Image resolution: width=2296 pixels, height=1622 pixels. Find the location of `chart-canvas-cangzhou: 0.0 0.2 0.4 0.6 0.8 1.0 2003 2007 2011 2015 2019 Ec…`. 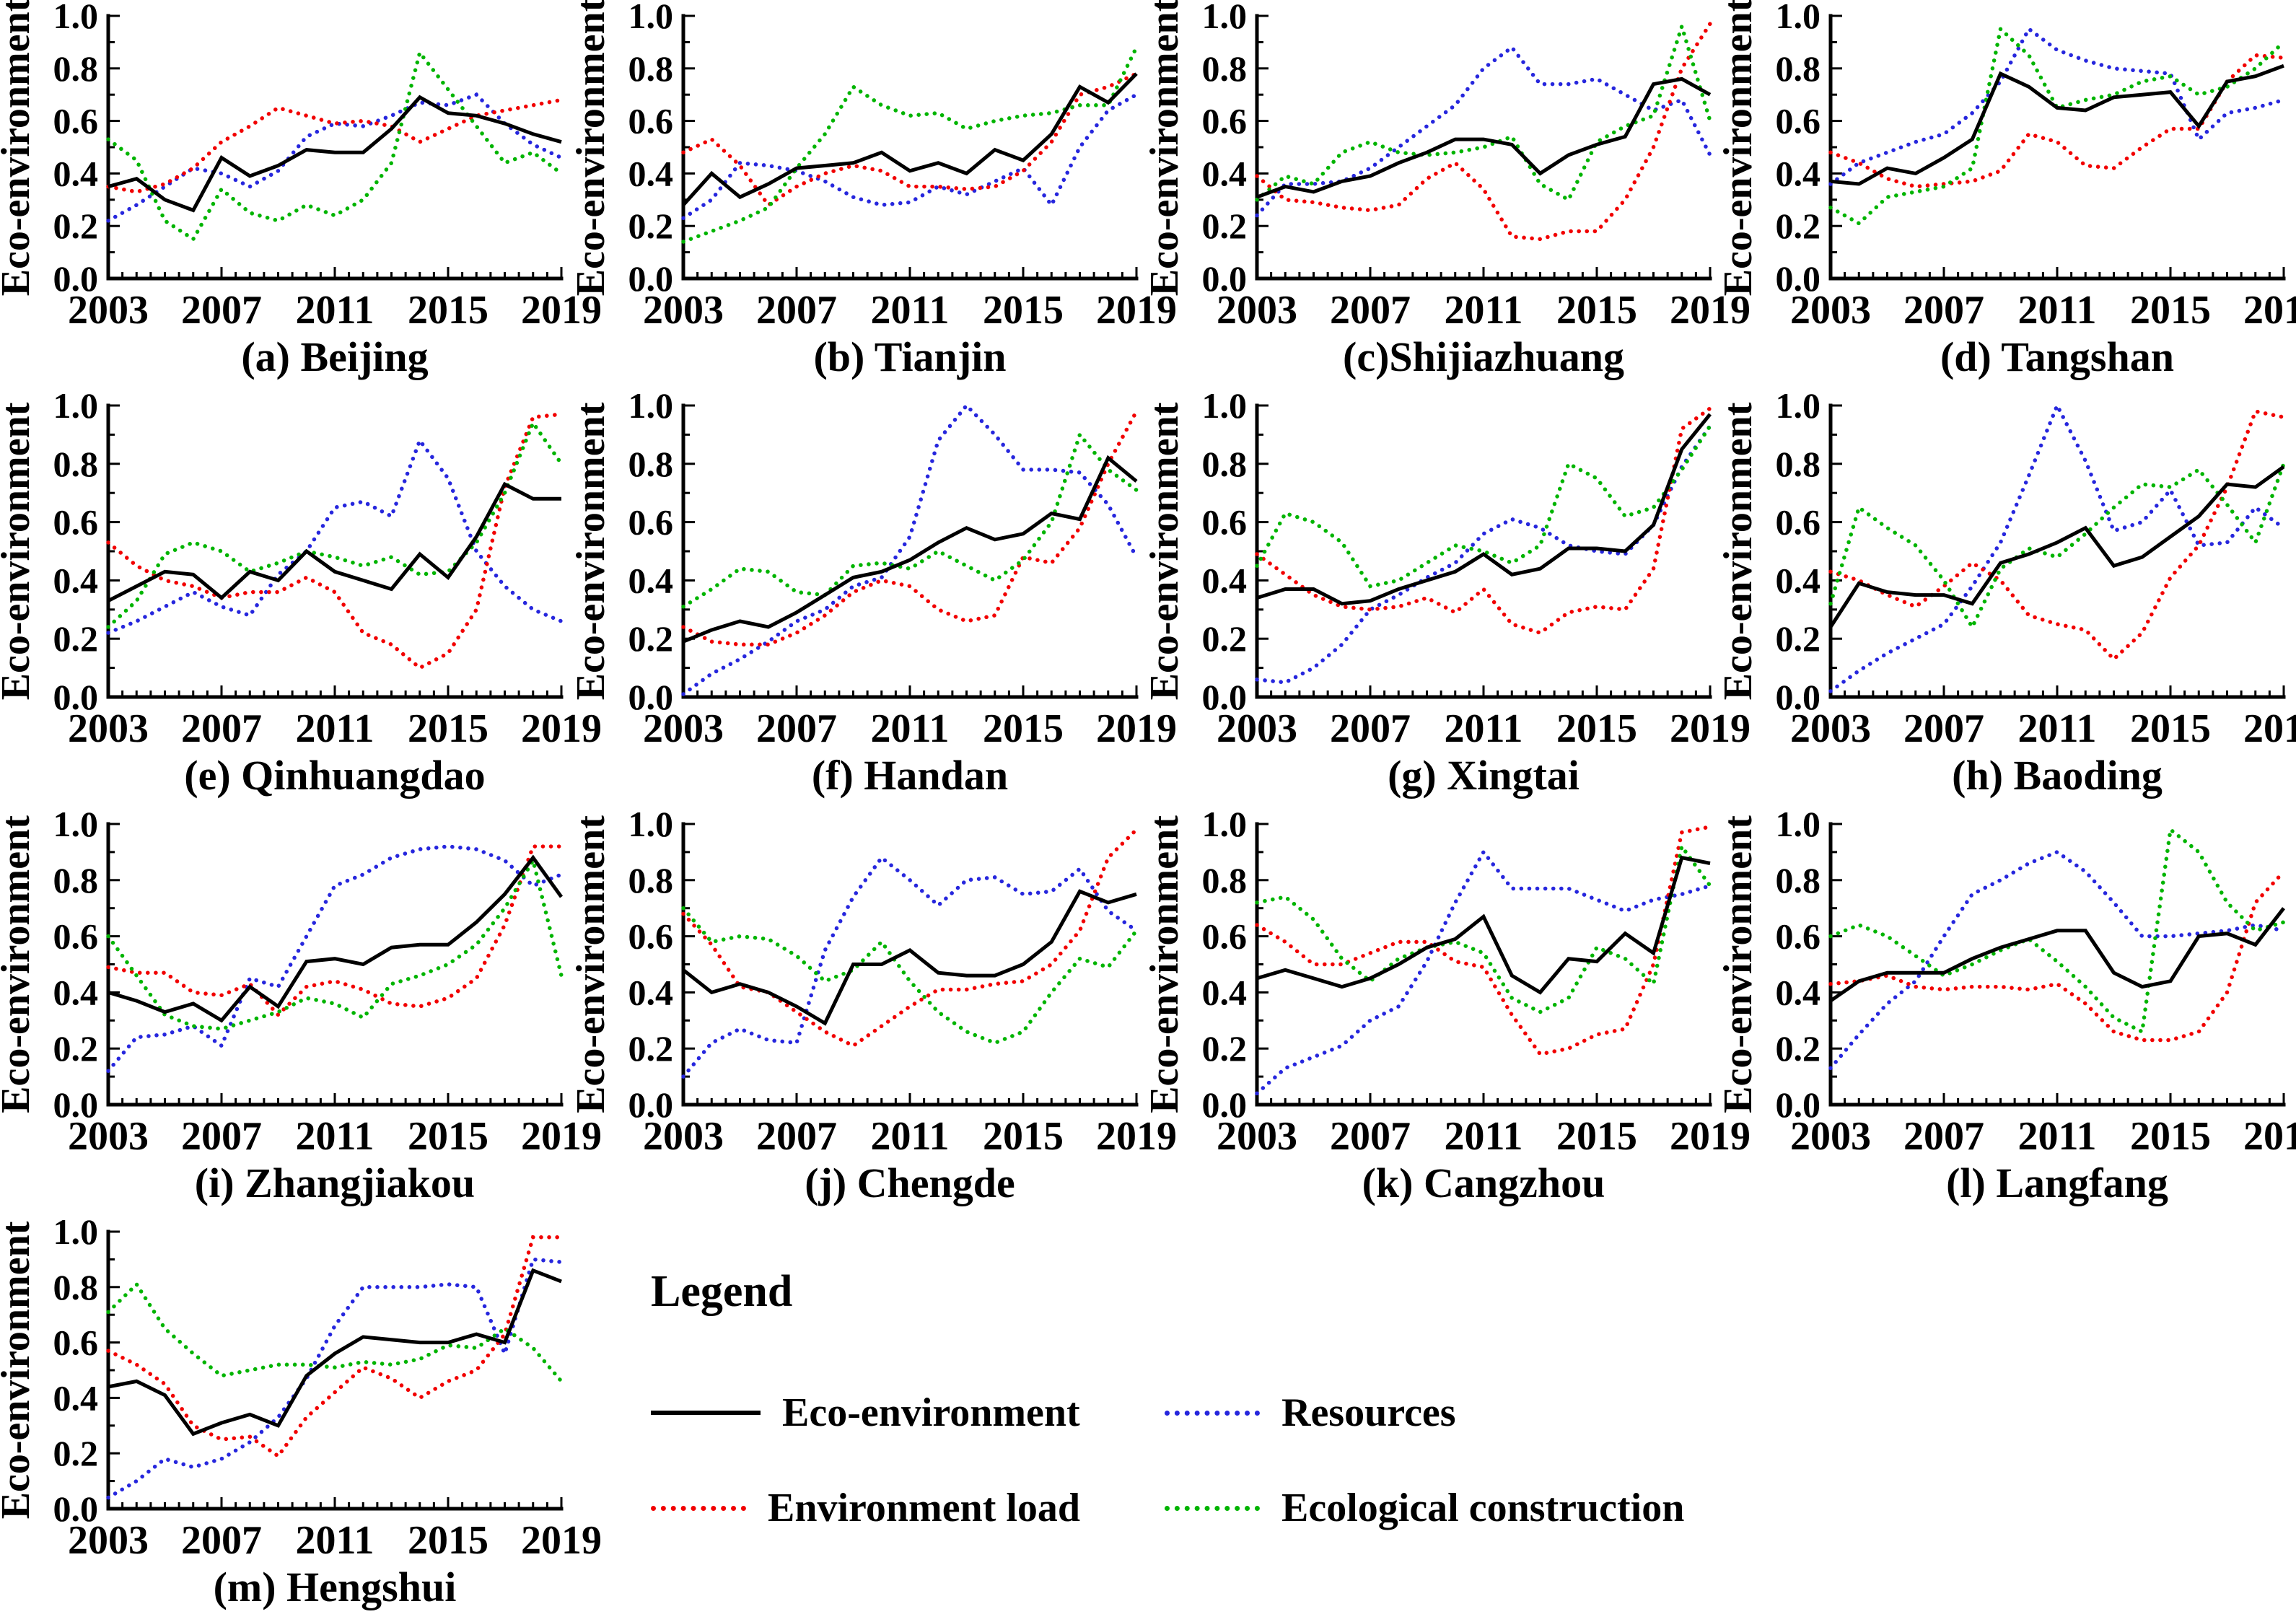

chart-canvas-cangzhou: 0.0 0.2 0.4 0.6 0.8 1.0 2003 2007 2011 2015 2019 Ec… is located at coordinates (1446, 1005).